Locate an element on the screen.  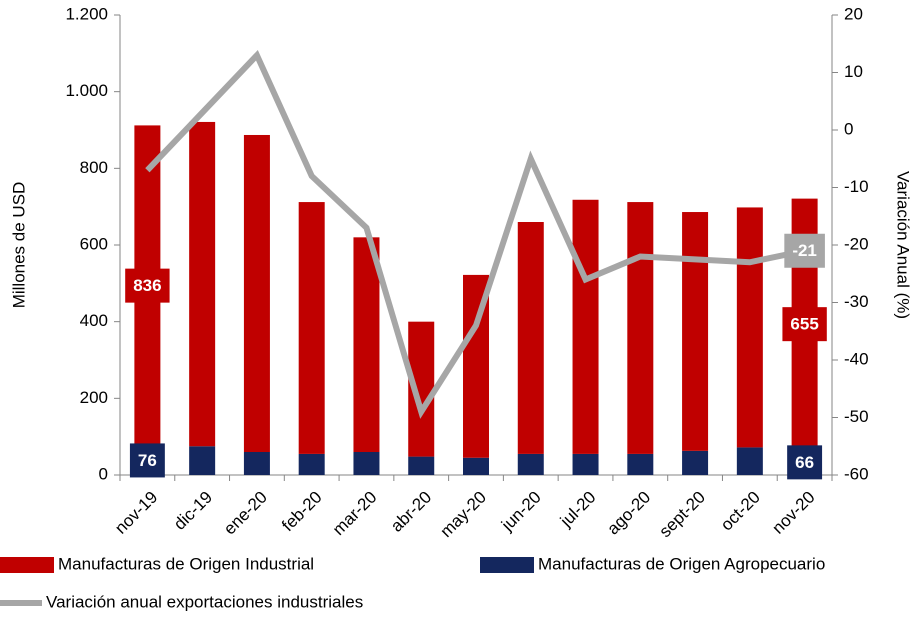
y2-tick-label: 0 is located at coordinates (848, 128).